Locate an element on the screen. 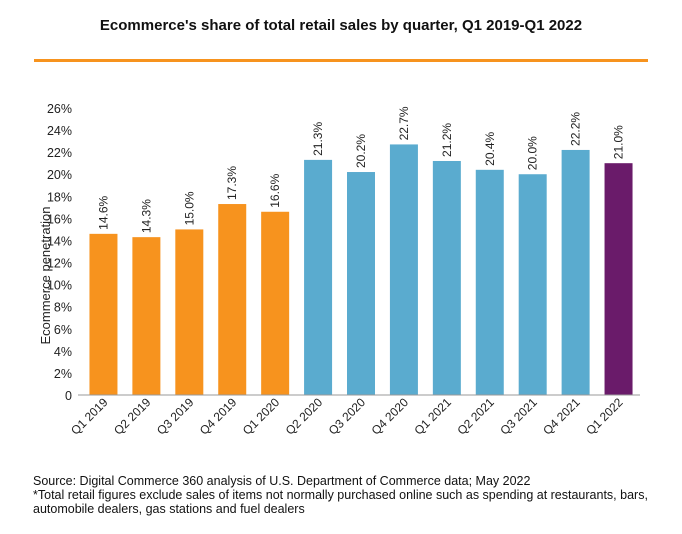 Image resolution: width=682 pixels, height=534 pixels. data-label: 16.6% is located at coordinates (275, 190).